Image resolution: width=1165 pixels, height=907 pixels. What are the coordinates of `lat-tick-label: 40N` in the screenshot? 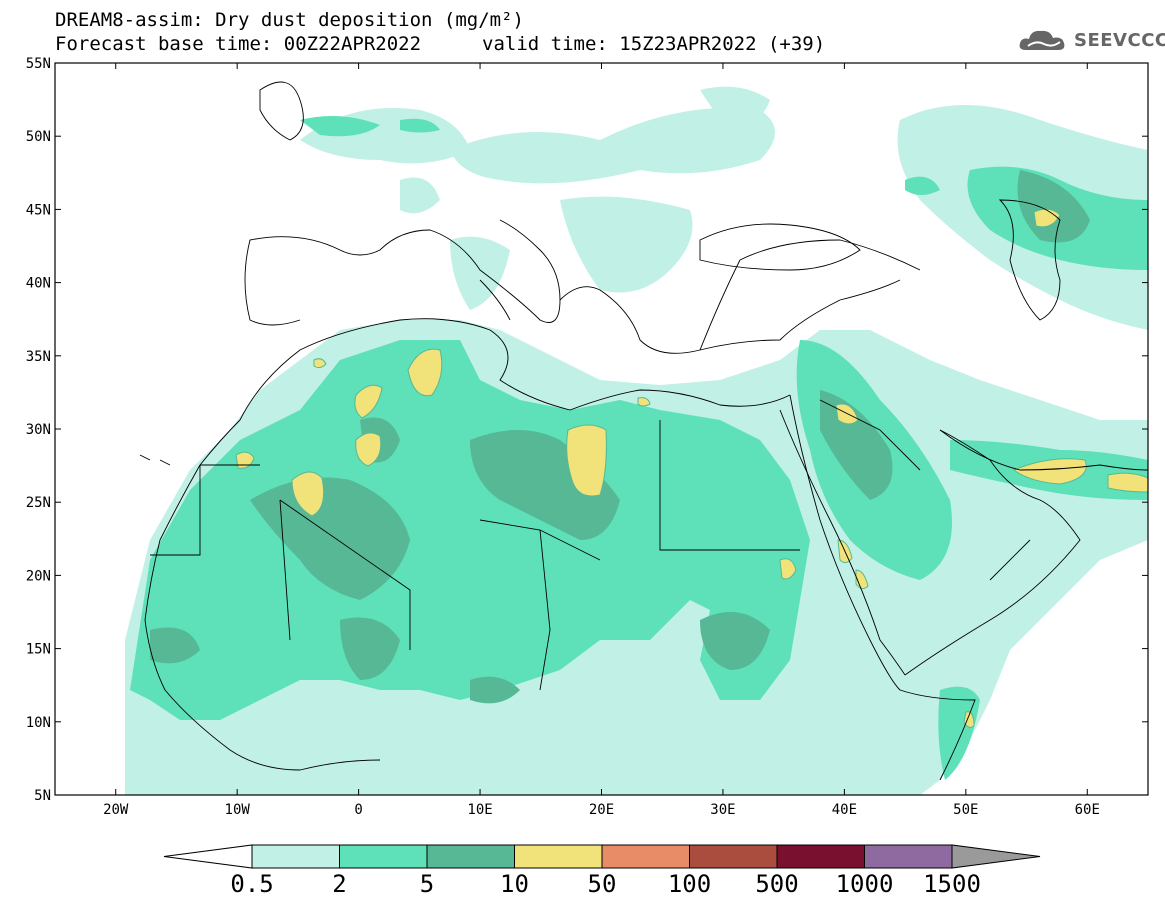 It's located at (38, 284).